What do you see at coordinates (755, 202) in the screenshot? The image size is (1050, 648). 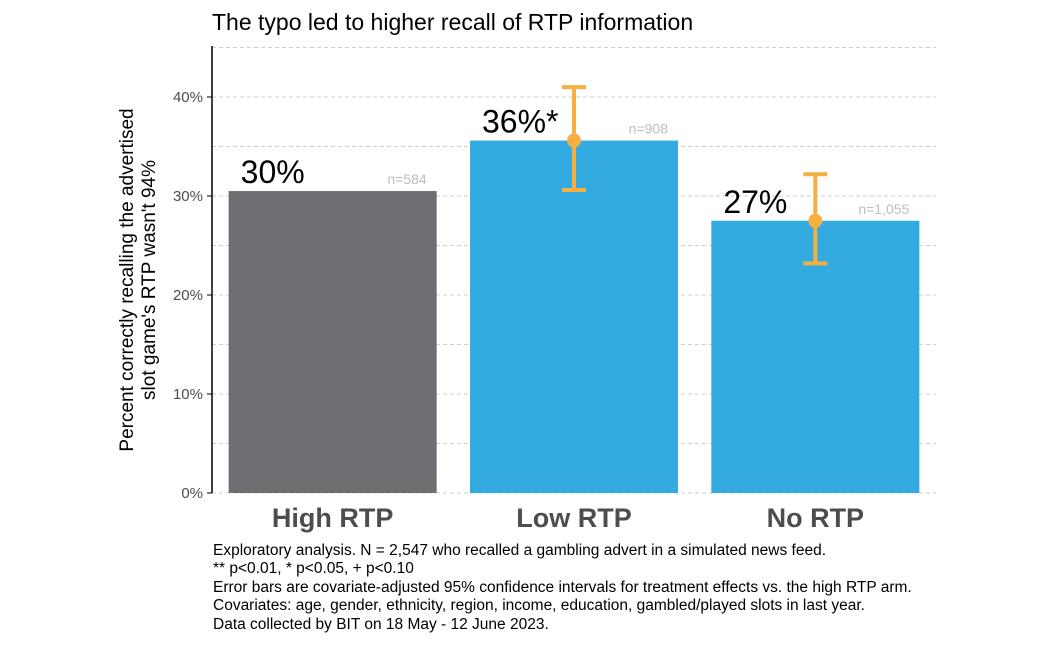 I see `bar-value-label: 27%` at bounding box center [755, 202].